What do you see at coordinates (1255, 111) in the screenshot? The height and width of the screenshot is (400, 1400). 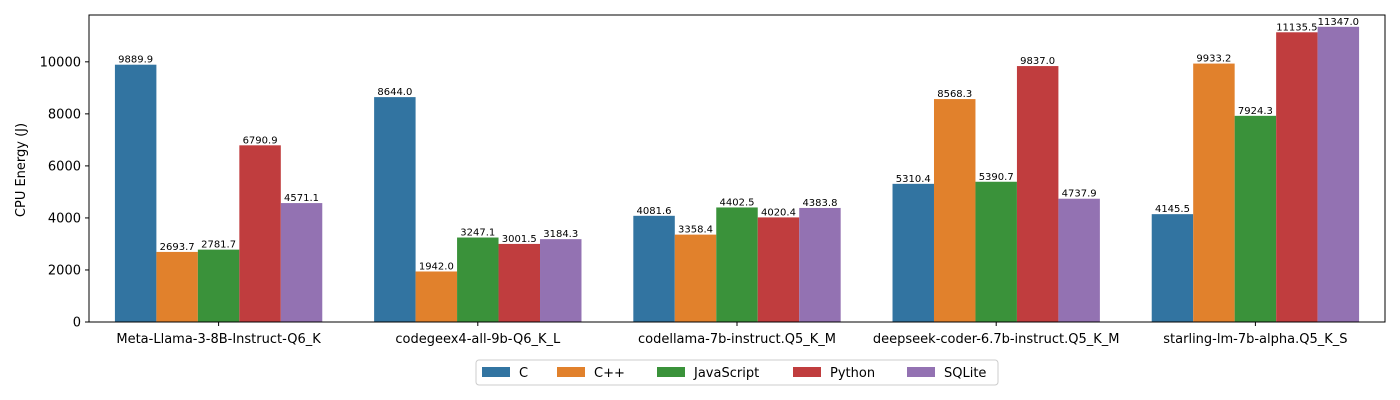 I see `data-label: 7924.3` at bounding box center [1255, 111].